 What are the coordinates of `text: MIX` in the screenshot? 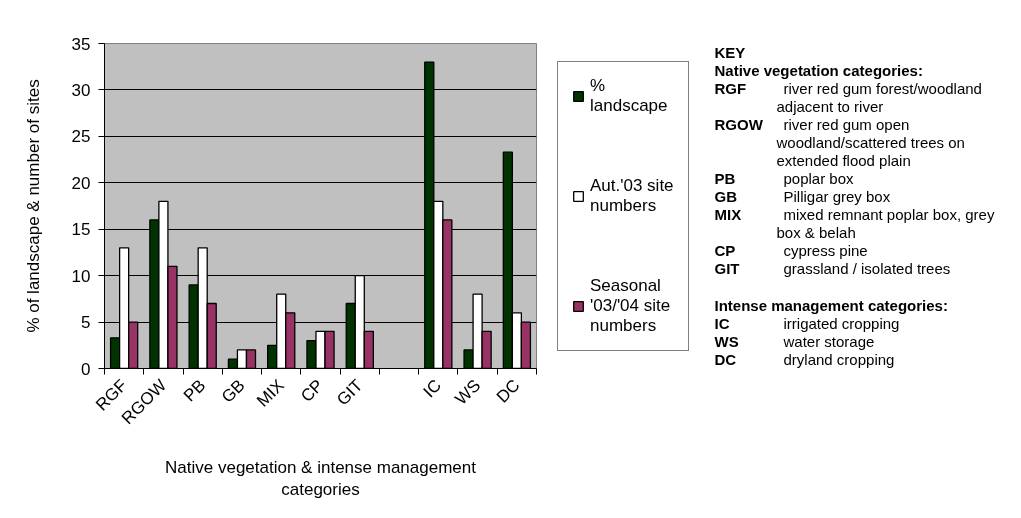 It's located at (728, 215).